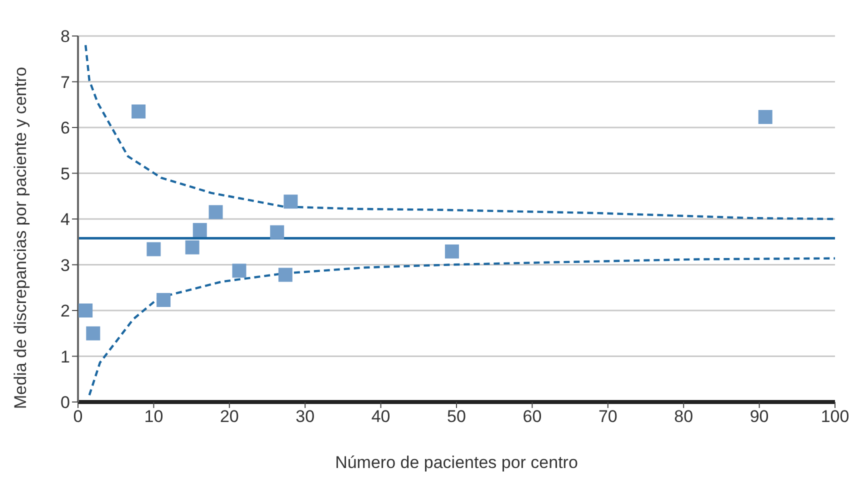  What do you see at coordinates (608, 416) in the screenshot?
I see `x-tick-label: 70` at bounding box center [608, 416].